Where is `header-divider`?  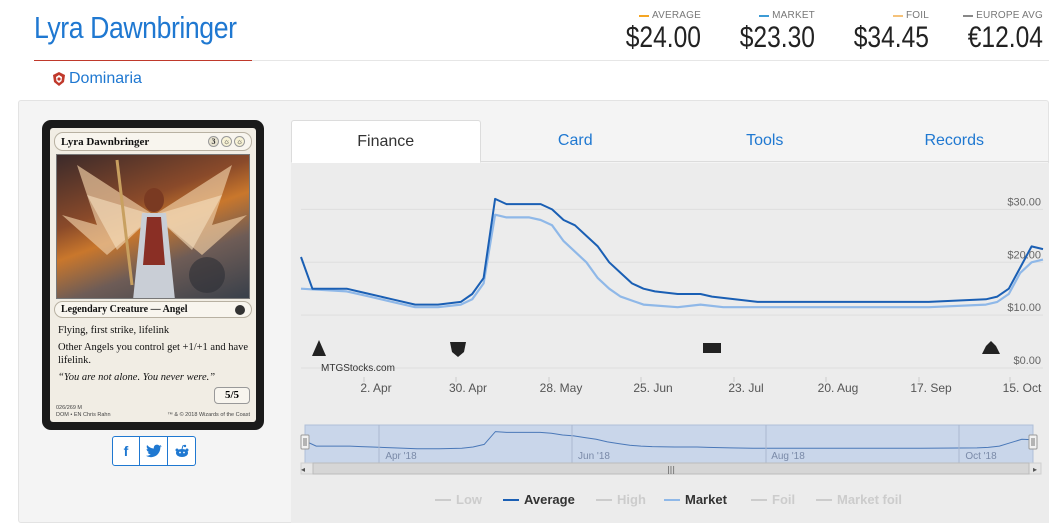
header-divider is located at coordinates (650, 60).